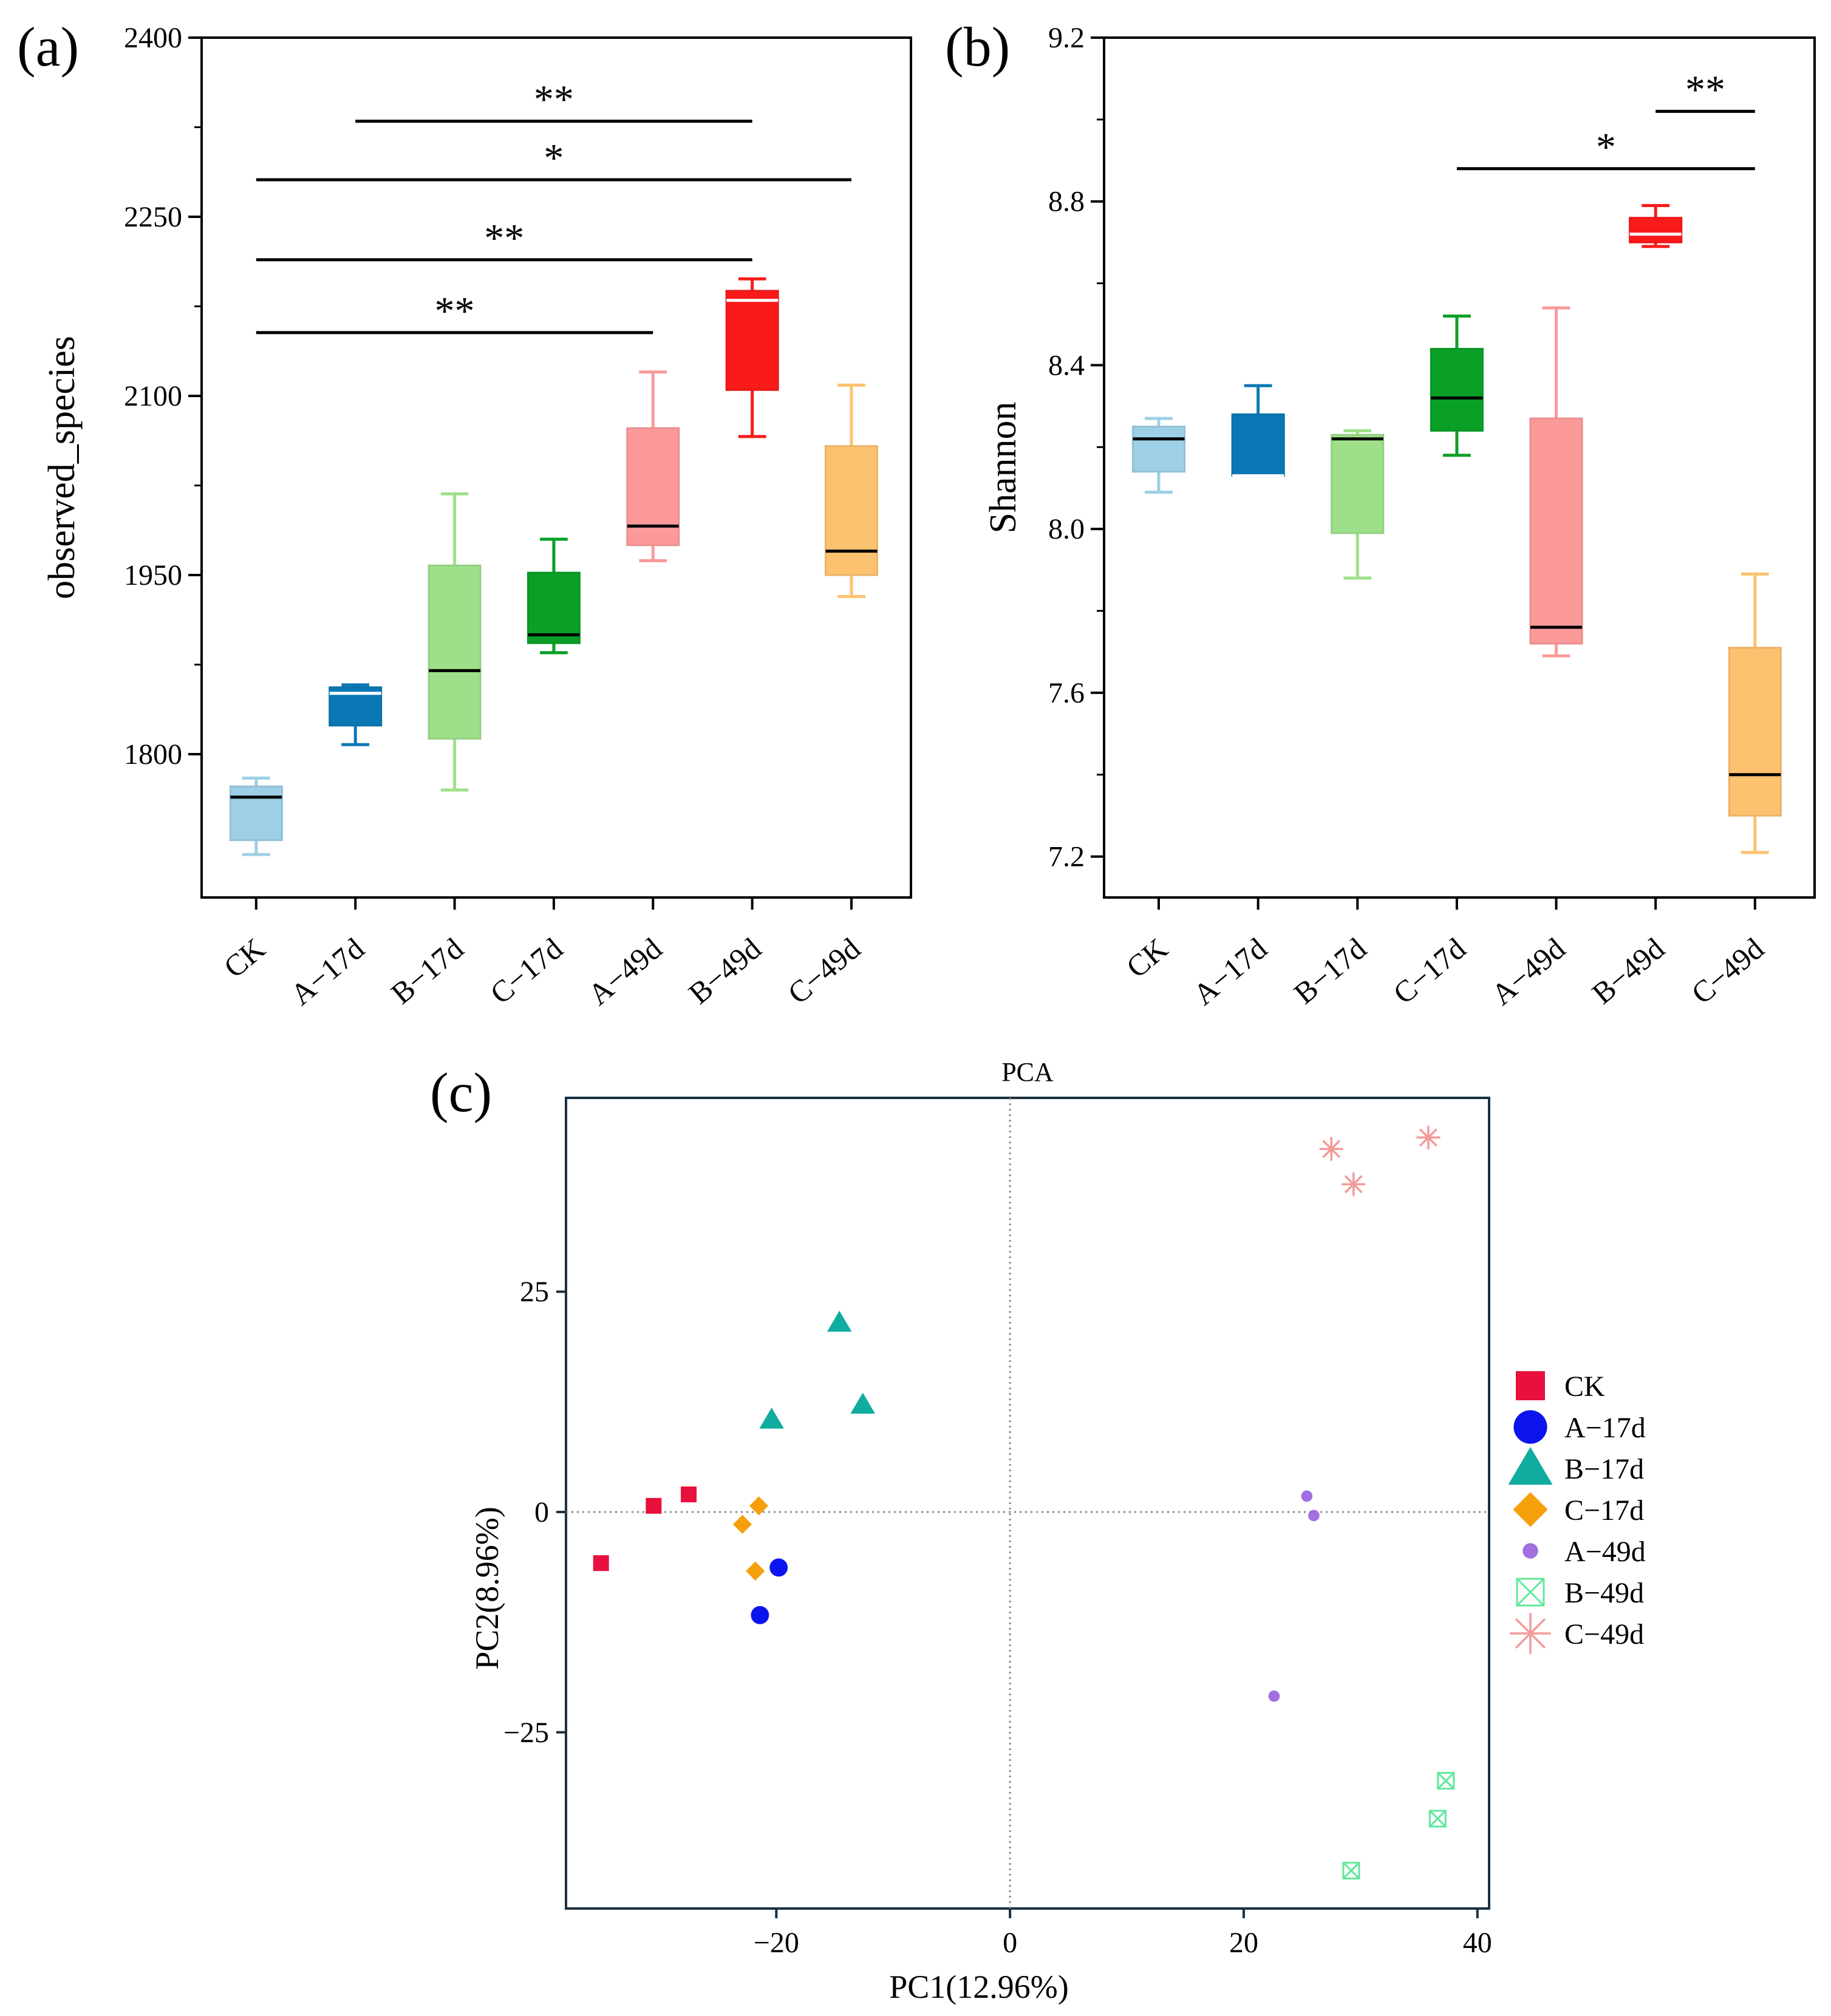  I want to click on y-tick-label: 2400, so click(153, 38).